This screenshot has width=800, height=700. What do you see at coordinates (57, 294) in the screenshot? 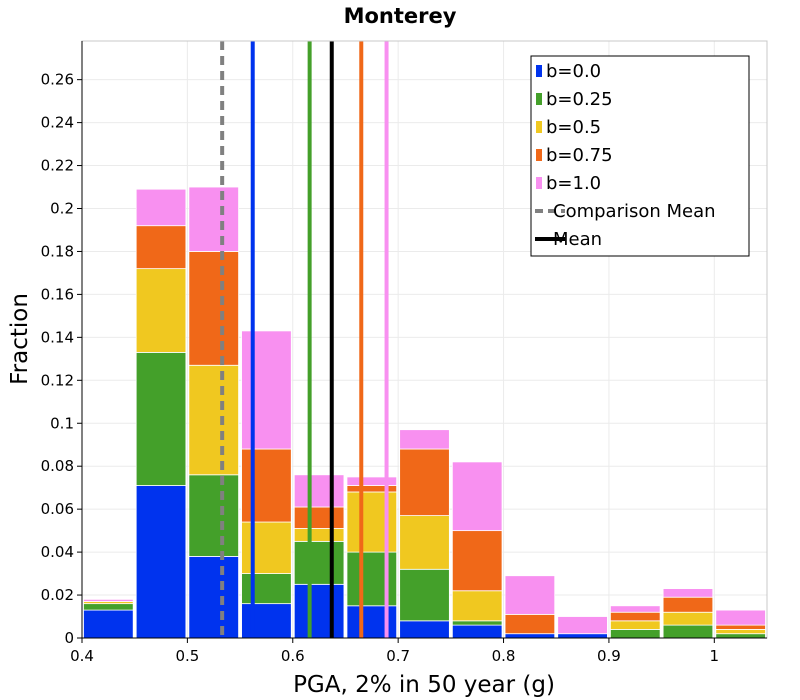
I see `y-tick-label: 0.16` at bounding box center [57, 294].